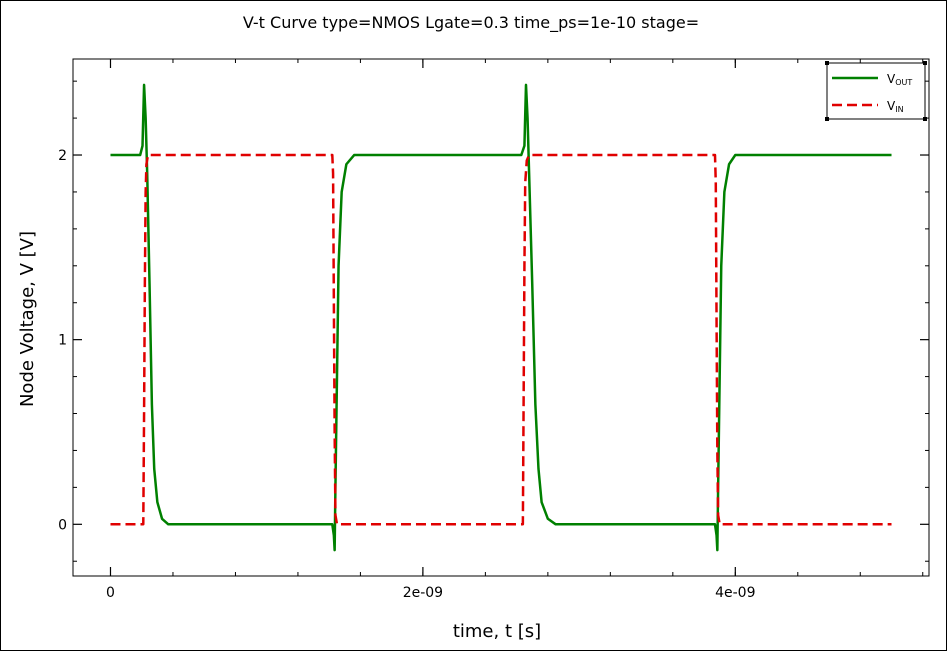 This screenshot has height=651, width=947. Describe the element at coordinates (497, 631) in the screenshot. I see `x-axis-label: time, t [s]` at that location.